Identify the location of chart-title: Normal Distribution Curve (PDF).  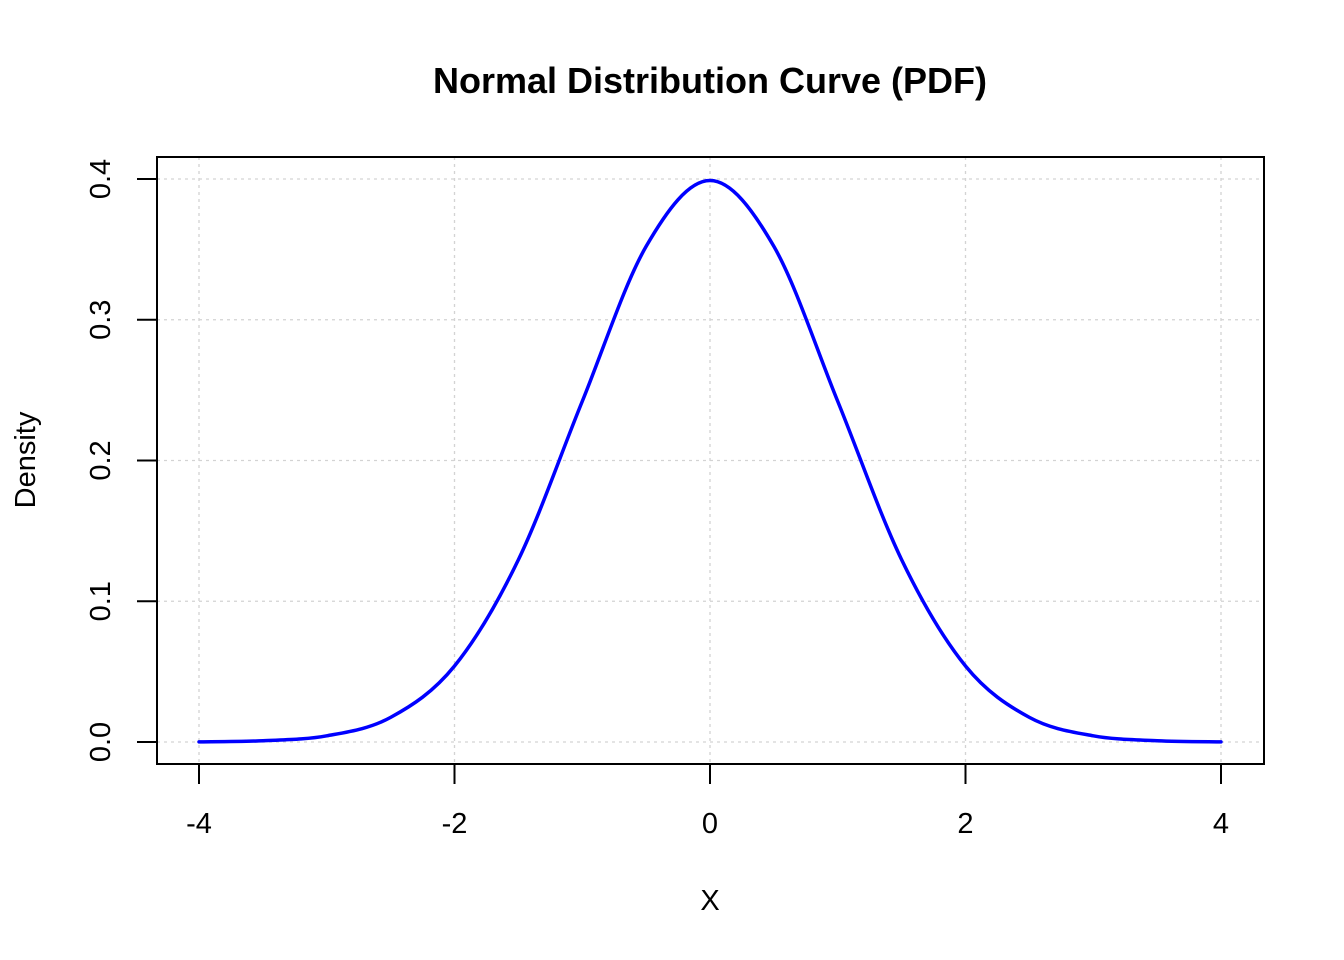
(710, 80).